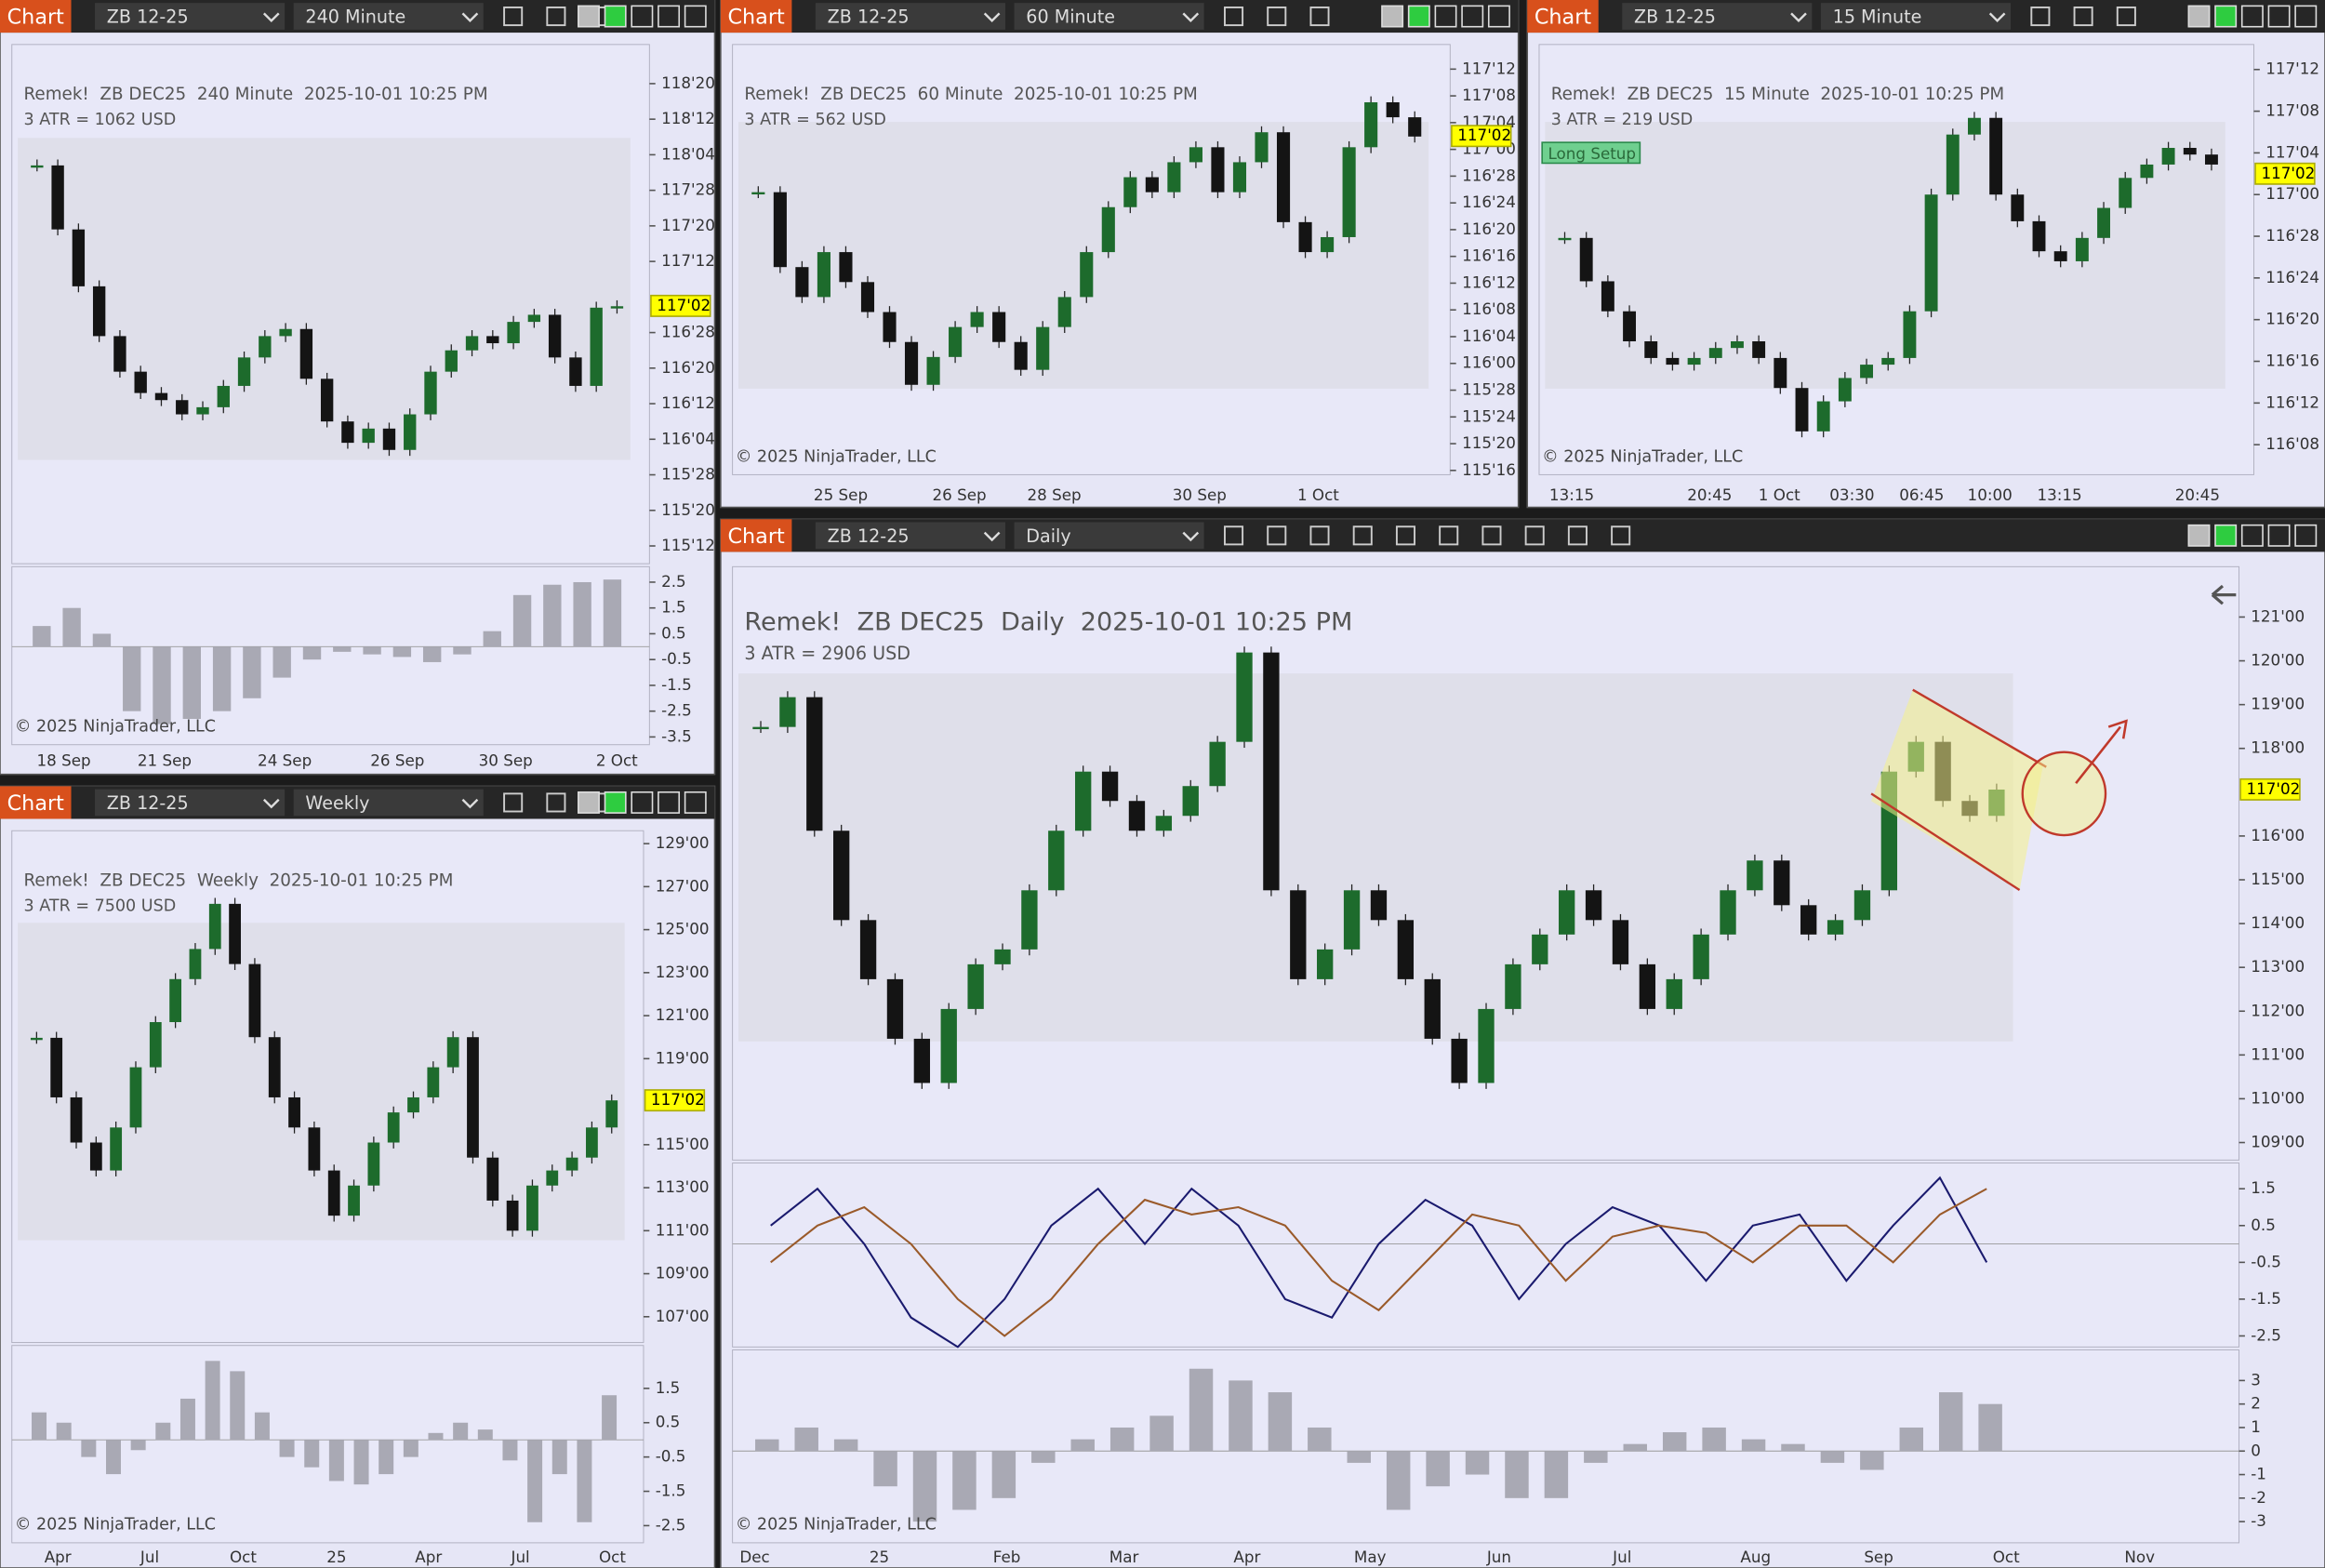  What do you see at coordinates (1877, 17) in the screenshot?
I see `interval-label: 15 Minute` at bounding box center [1877, 17].